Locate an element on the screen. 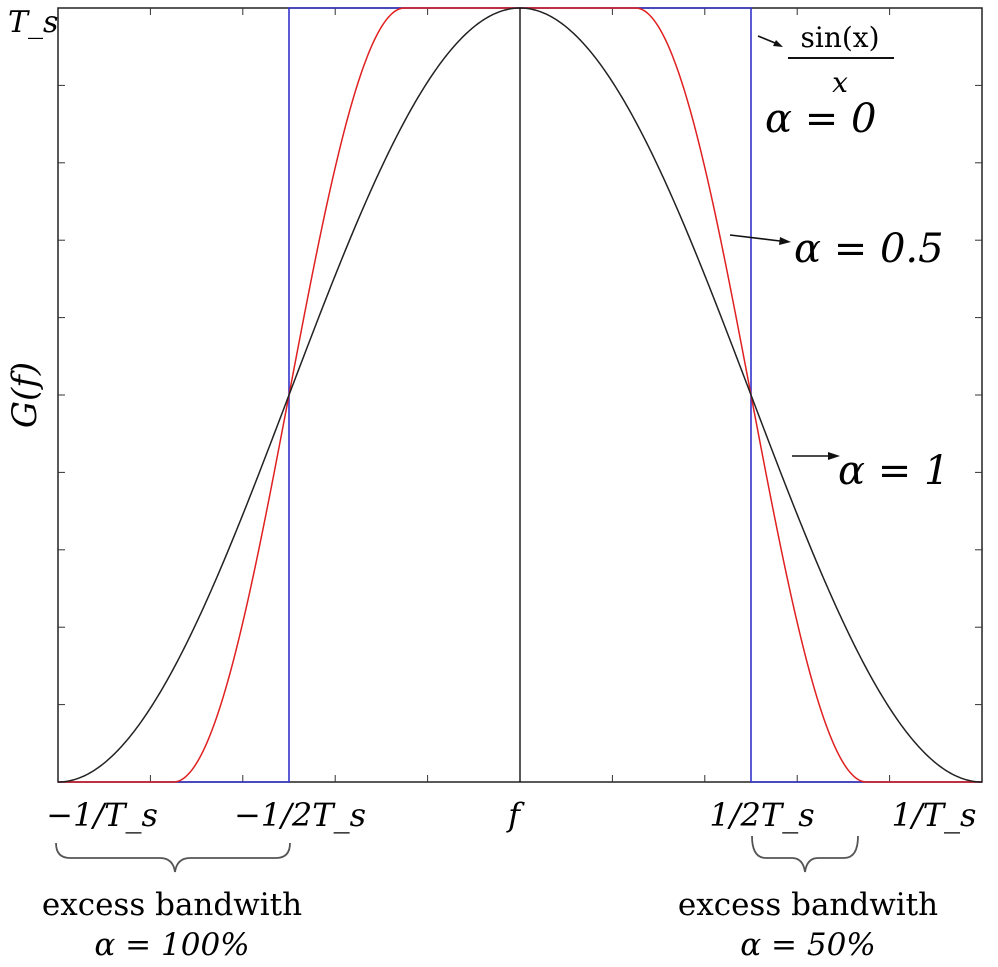 The image size is (998, 967). alpha05-arrow is located at coordinates (755, 238).